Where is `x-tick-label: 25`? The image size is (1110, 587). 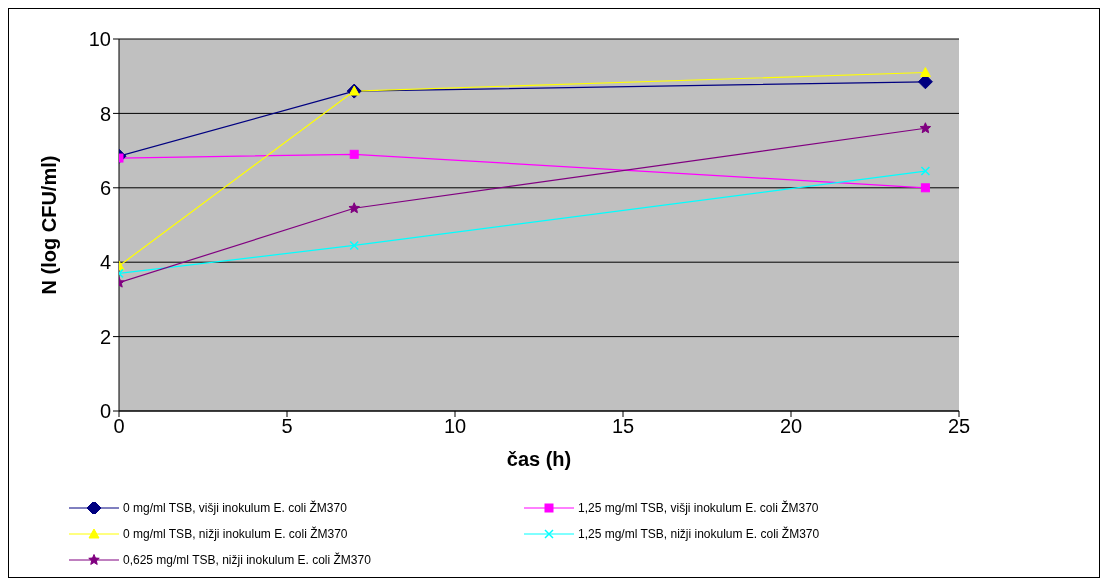
x-tick-label: 25 is located at coordinates (959, 426).